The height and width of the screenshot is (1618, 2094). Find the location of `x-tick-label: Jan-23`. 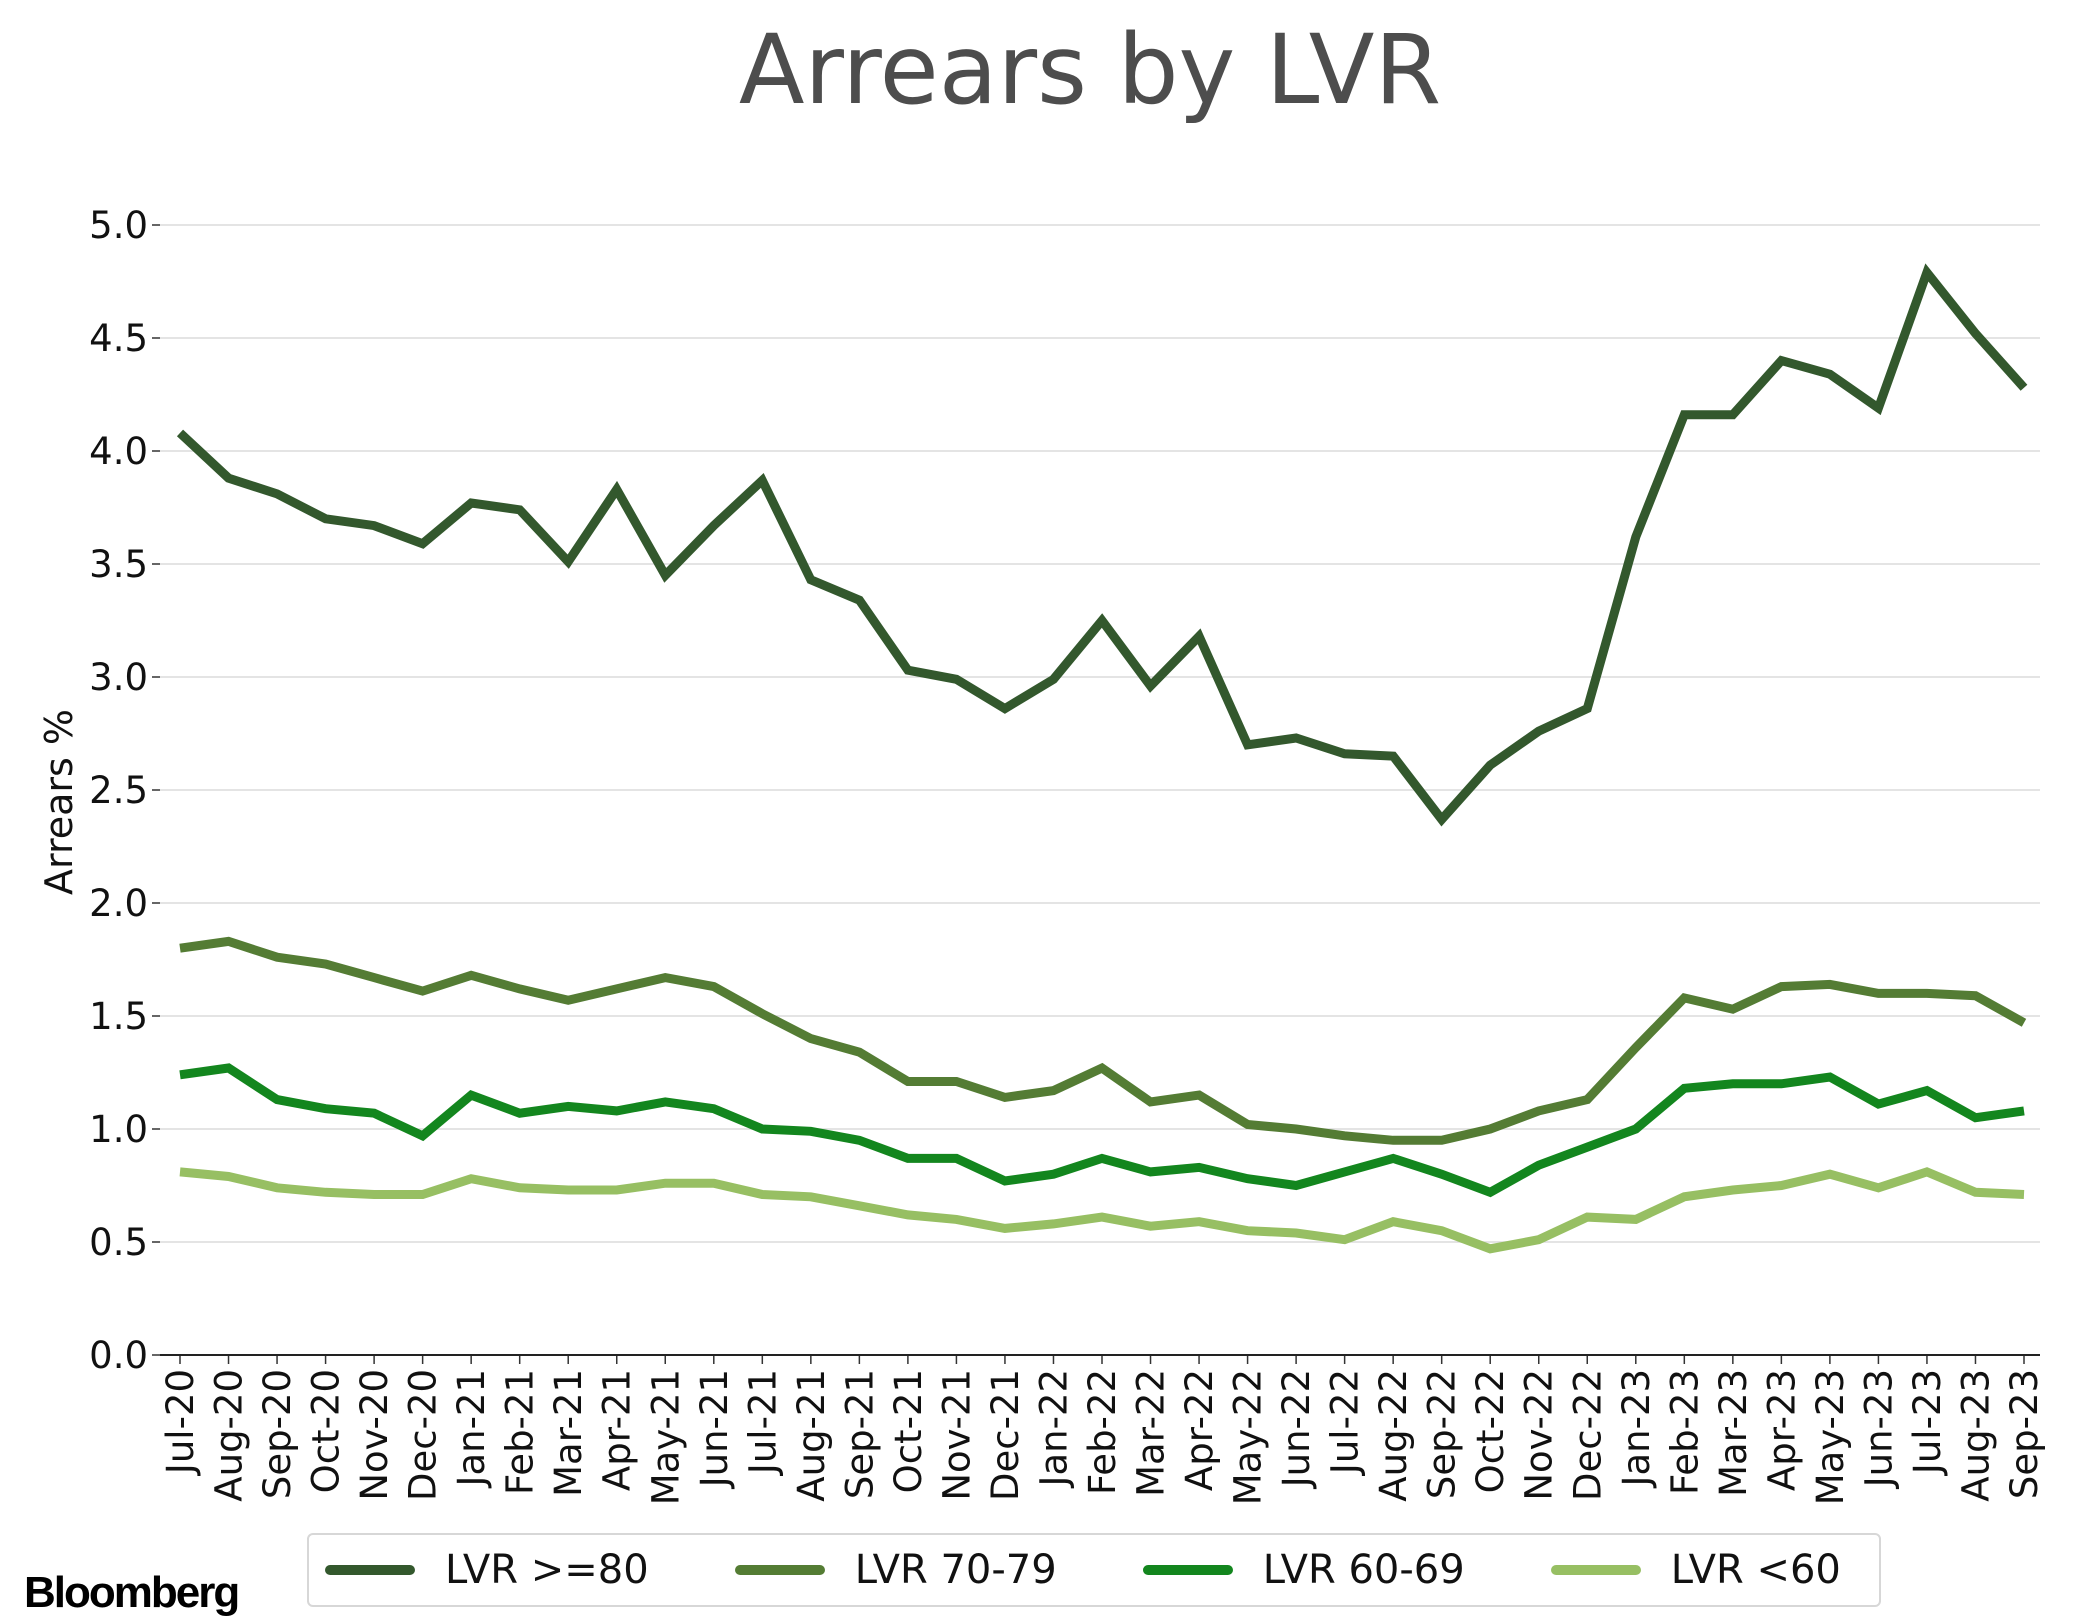

x-tick-label: Jan-23 is located at coordinates (1636, 1428).